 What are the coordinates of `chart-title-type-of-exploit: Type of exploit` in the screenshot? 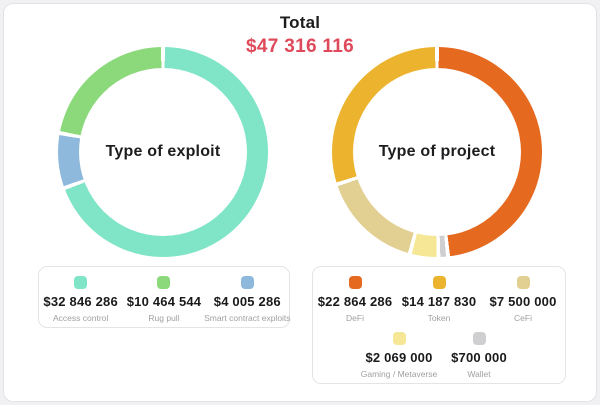 It's located at (163, 151).